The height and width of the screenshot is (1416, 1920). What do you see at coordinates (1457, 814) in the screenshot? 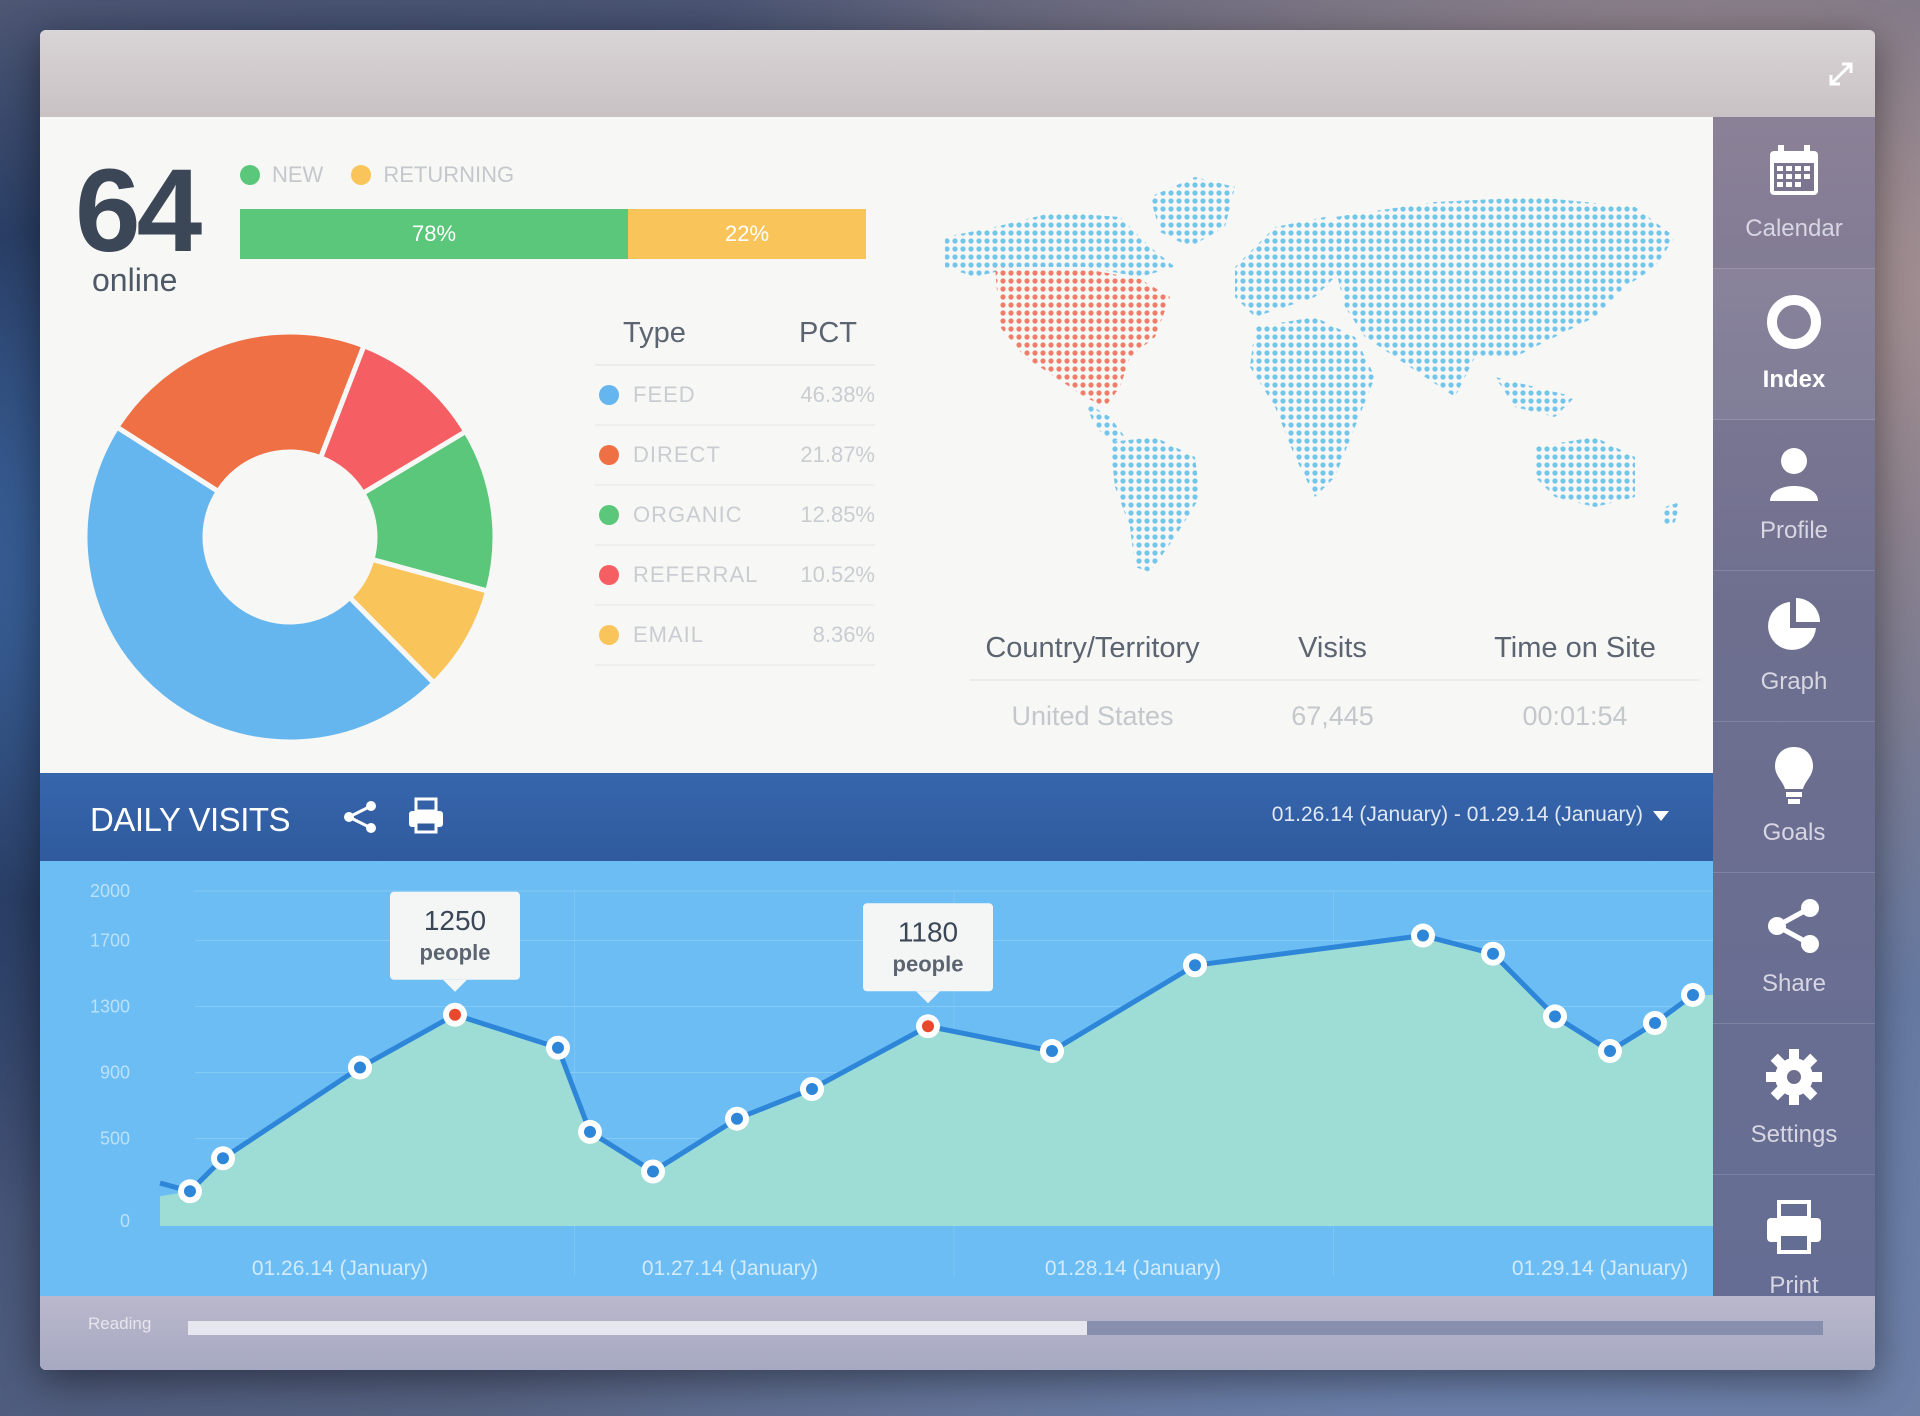
I see `date-range-selector: 01.26.14 (January) - 01.29.14 (January)` at bounding box center [1457, 814].